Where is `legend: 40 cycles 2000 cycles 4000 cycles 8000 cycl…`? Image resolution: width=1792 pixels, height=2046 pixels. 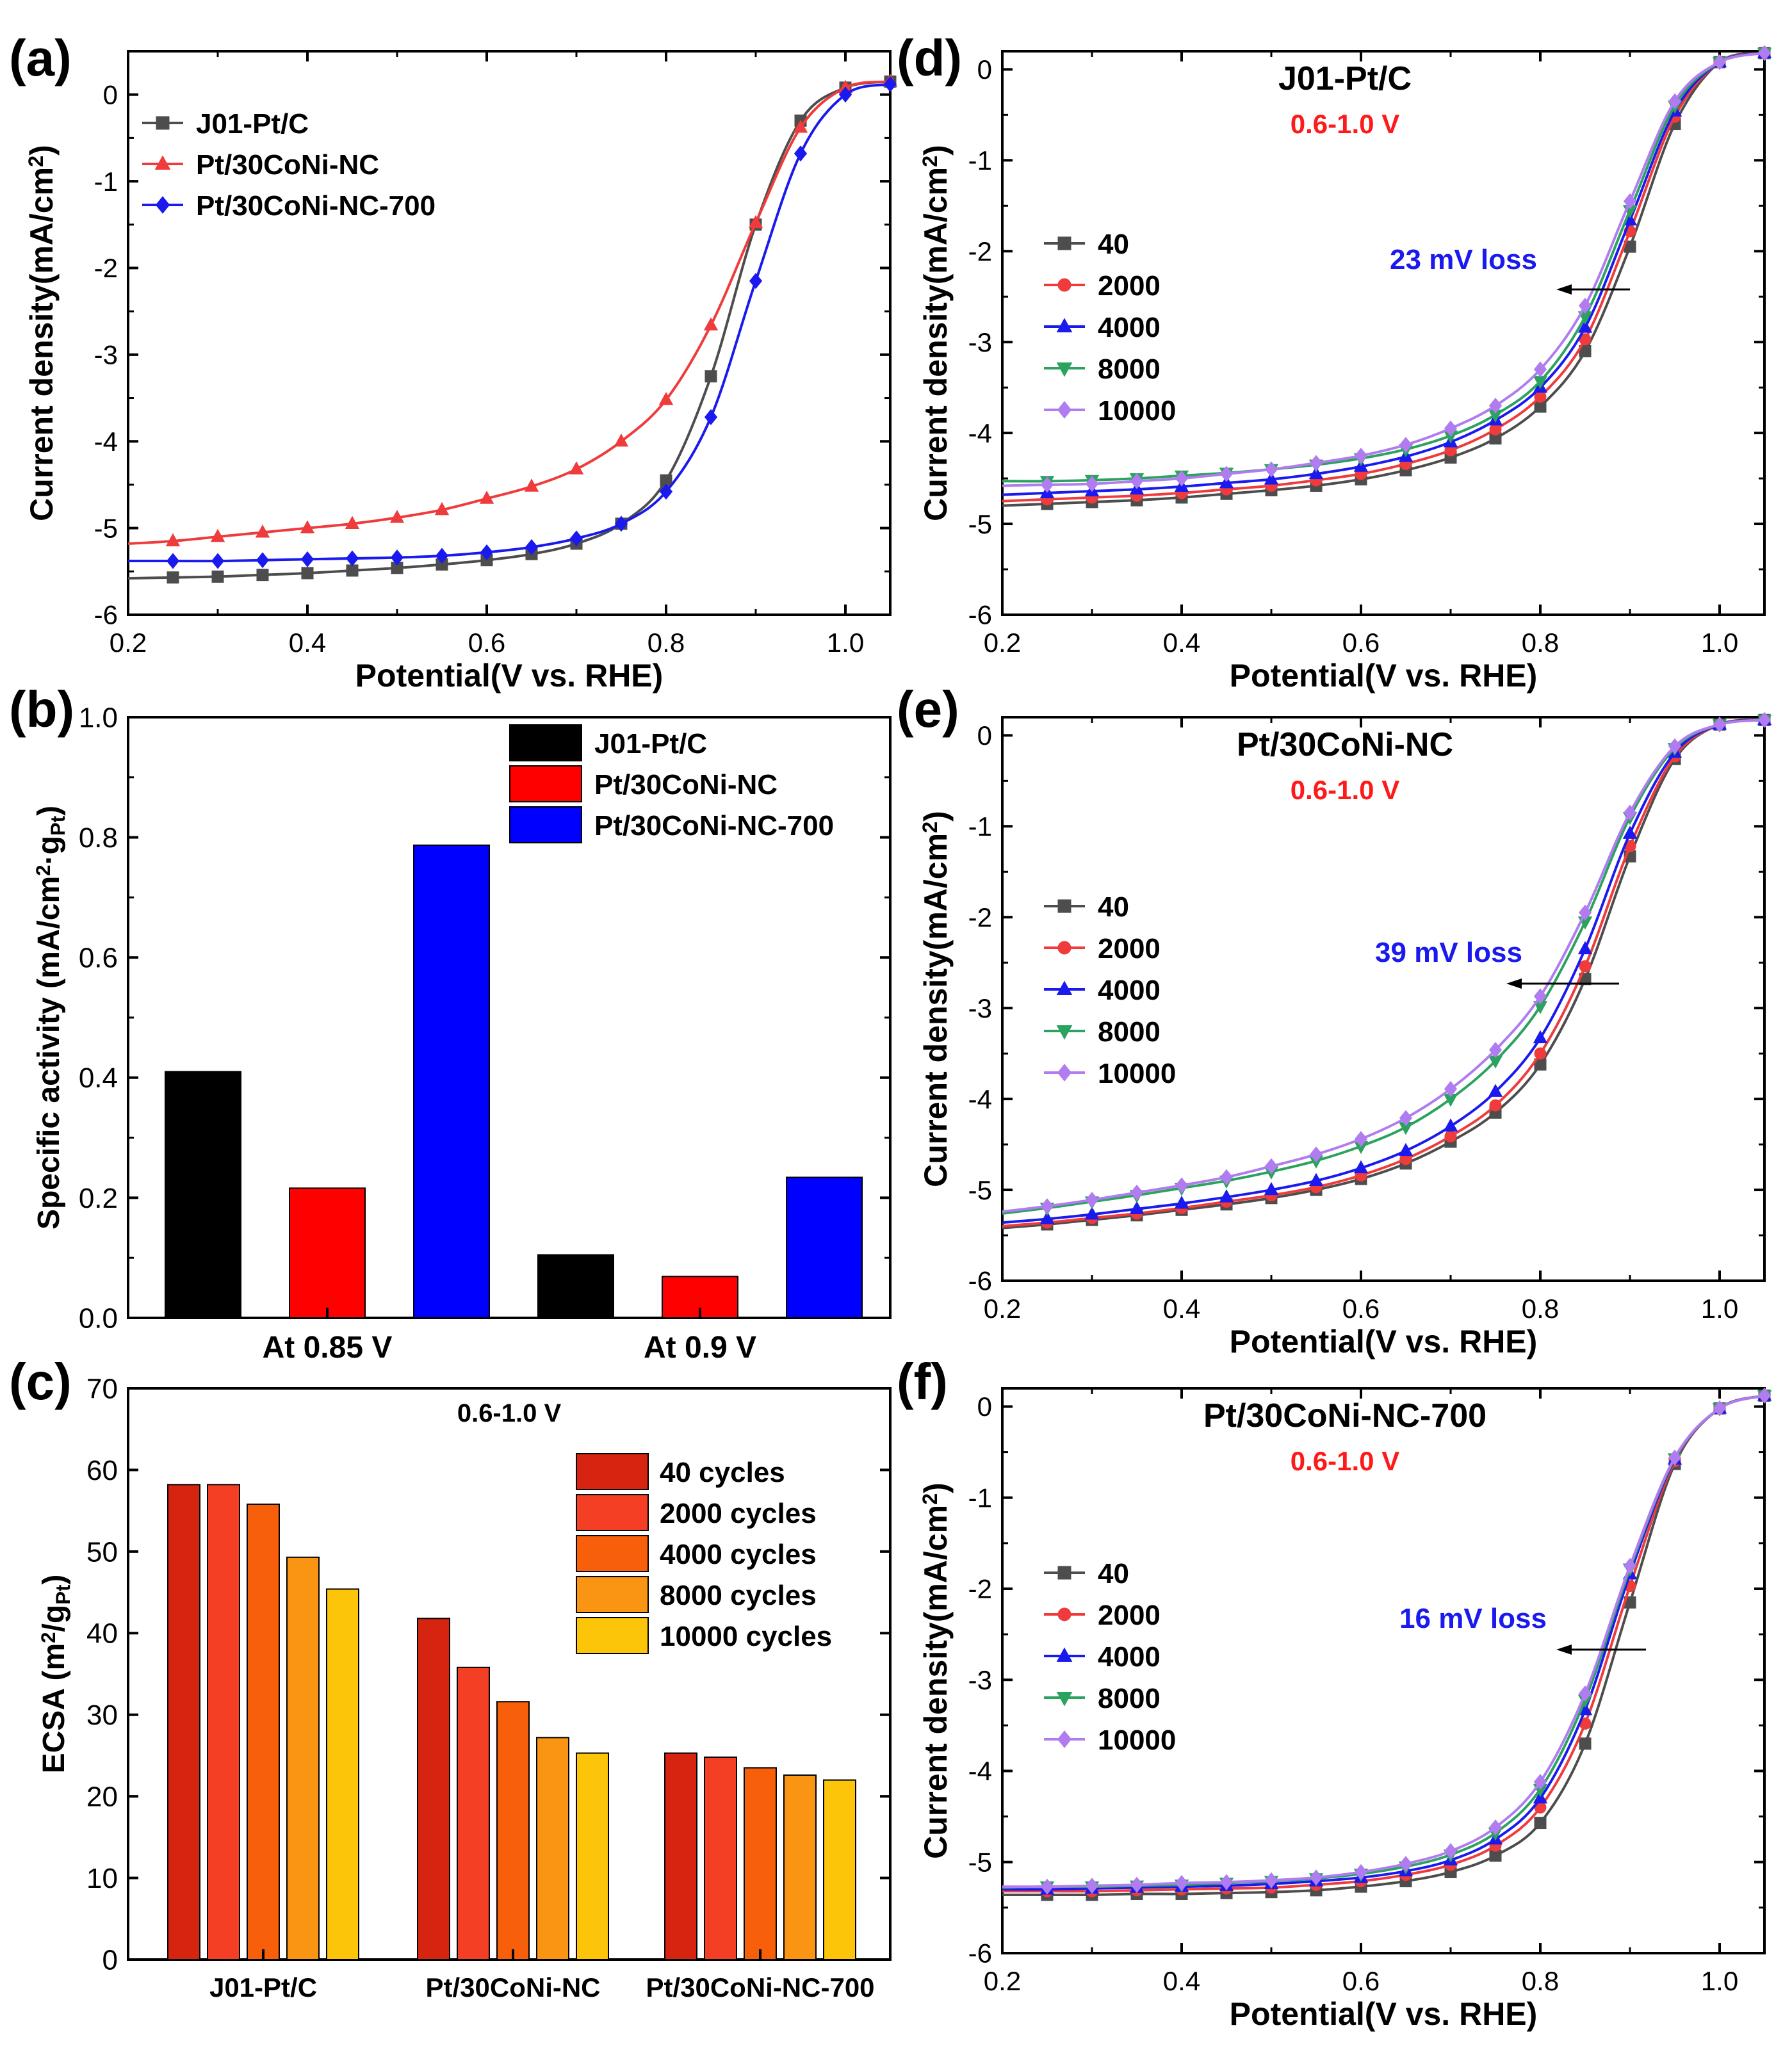 legend: 40 cycles 2000 cycles 4000 cycles 8000 cycl… is located at coordinates (704, 1553).